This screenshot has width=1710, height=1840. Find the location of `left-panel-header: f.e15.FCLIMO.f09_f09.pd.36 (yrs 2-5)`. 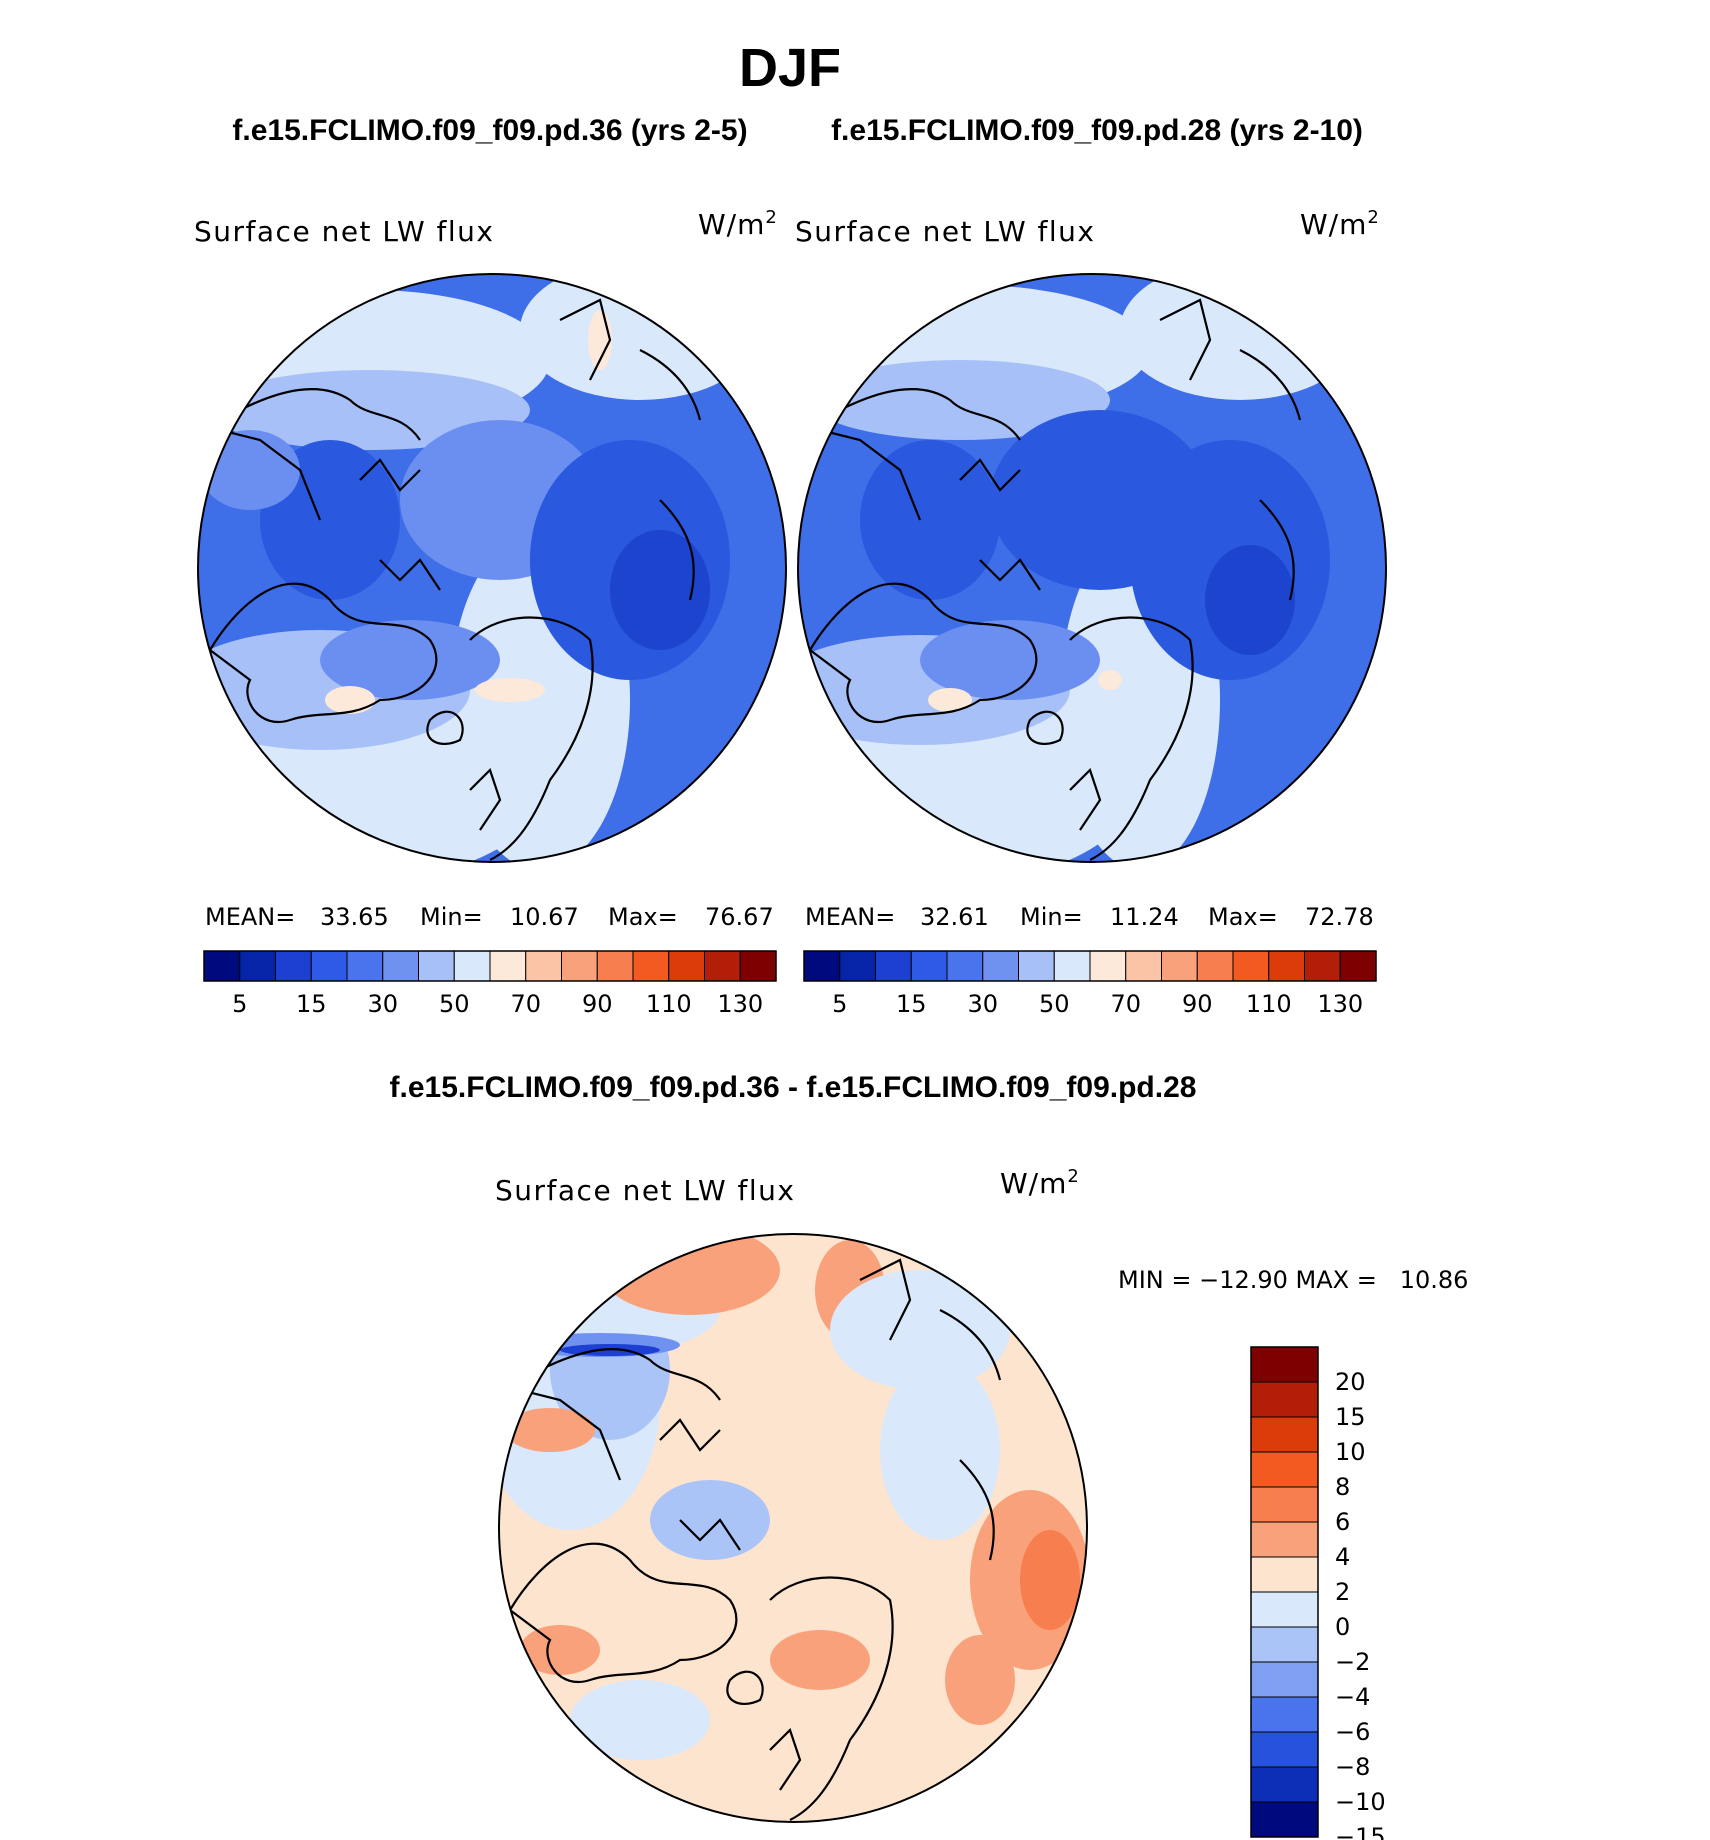

left-panel-header: f.e15.FCLIMO.f09_f09.pd.36 (yrs 2-5) is located at coordinates (489, 130).